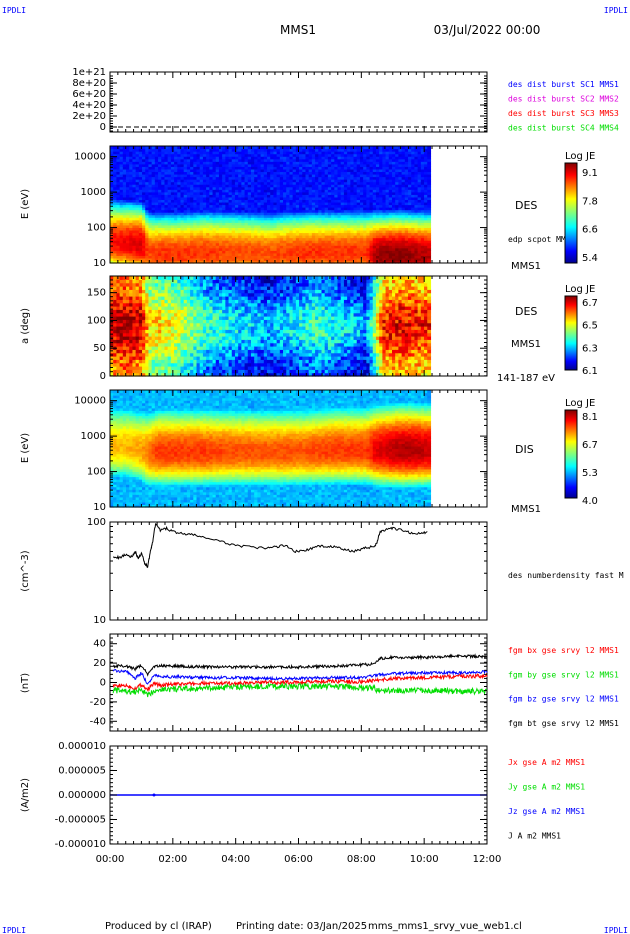  What do you see at coordinates (93, 192) in the screenshot?
I see `des-energy-ytick-label: 1000` at bounding box center [93, 192].